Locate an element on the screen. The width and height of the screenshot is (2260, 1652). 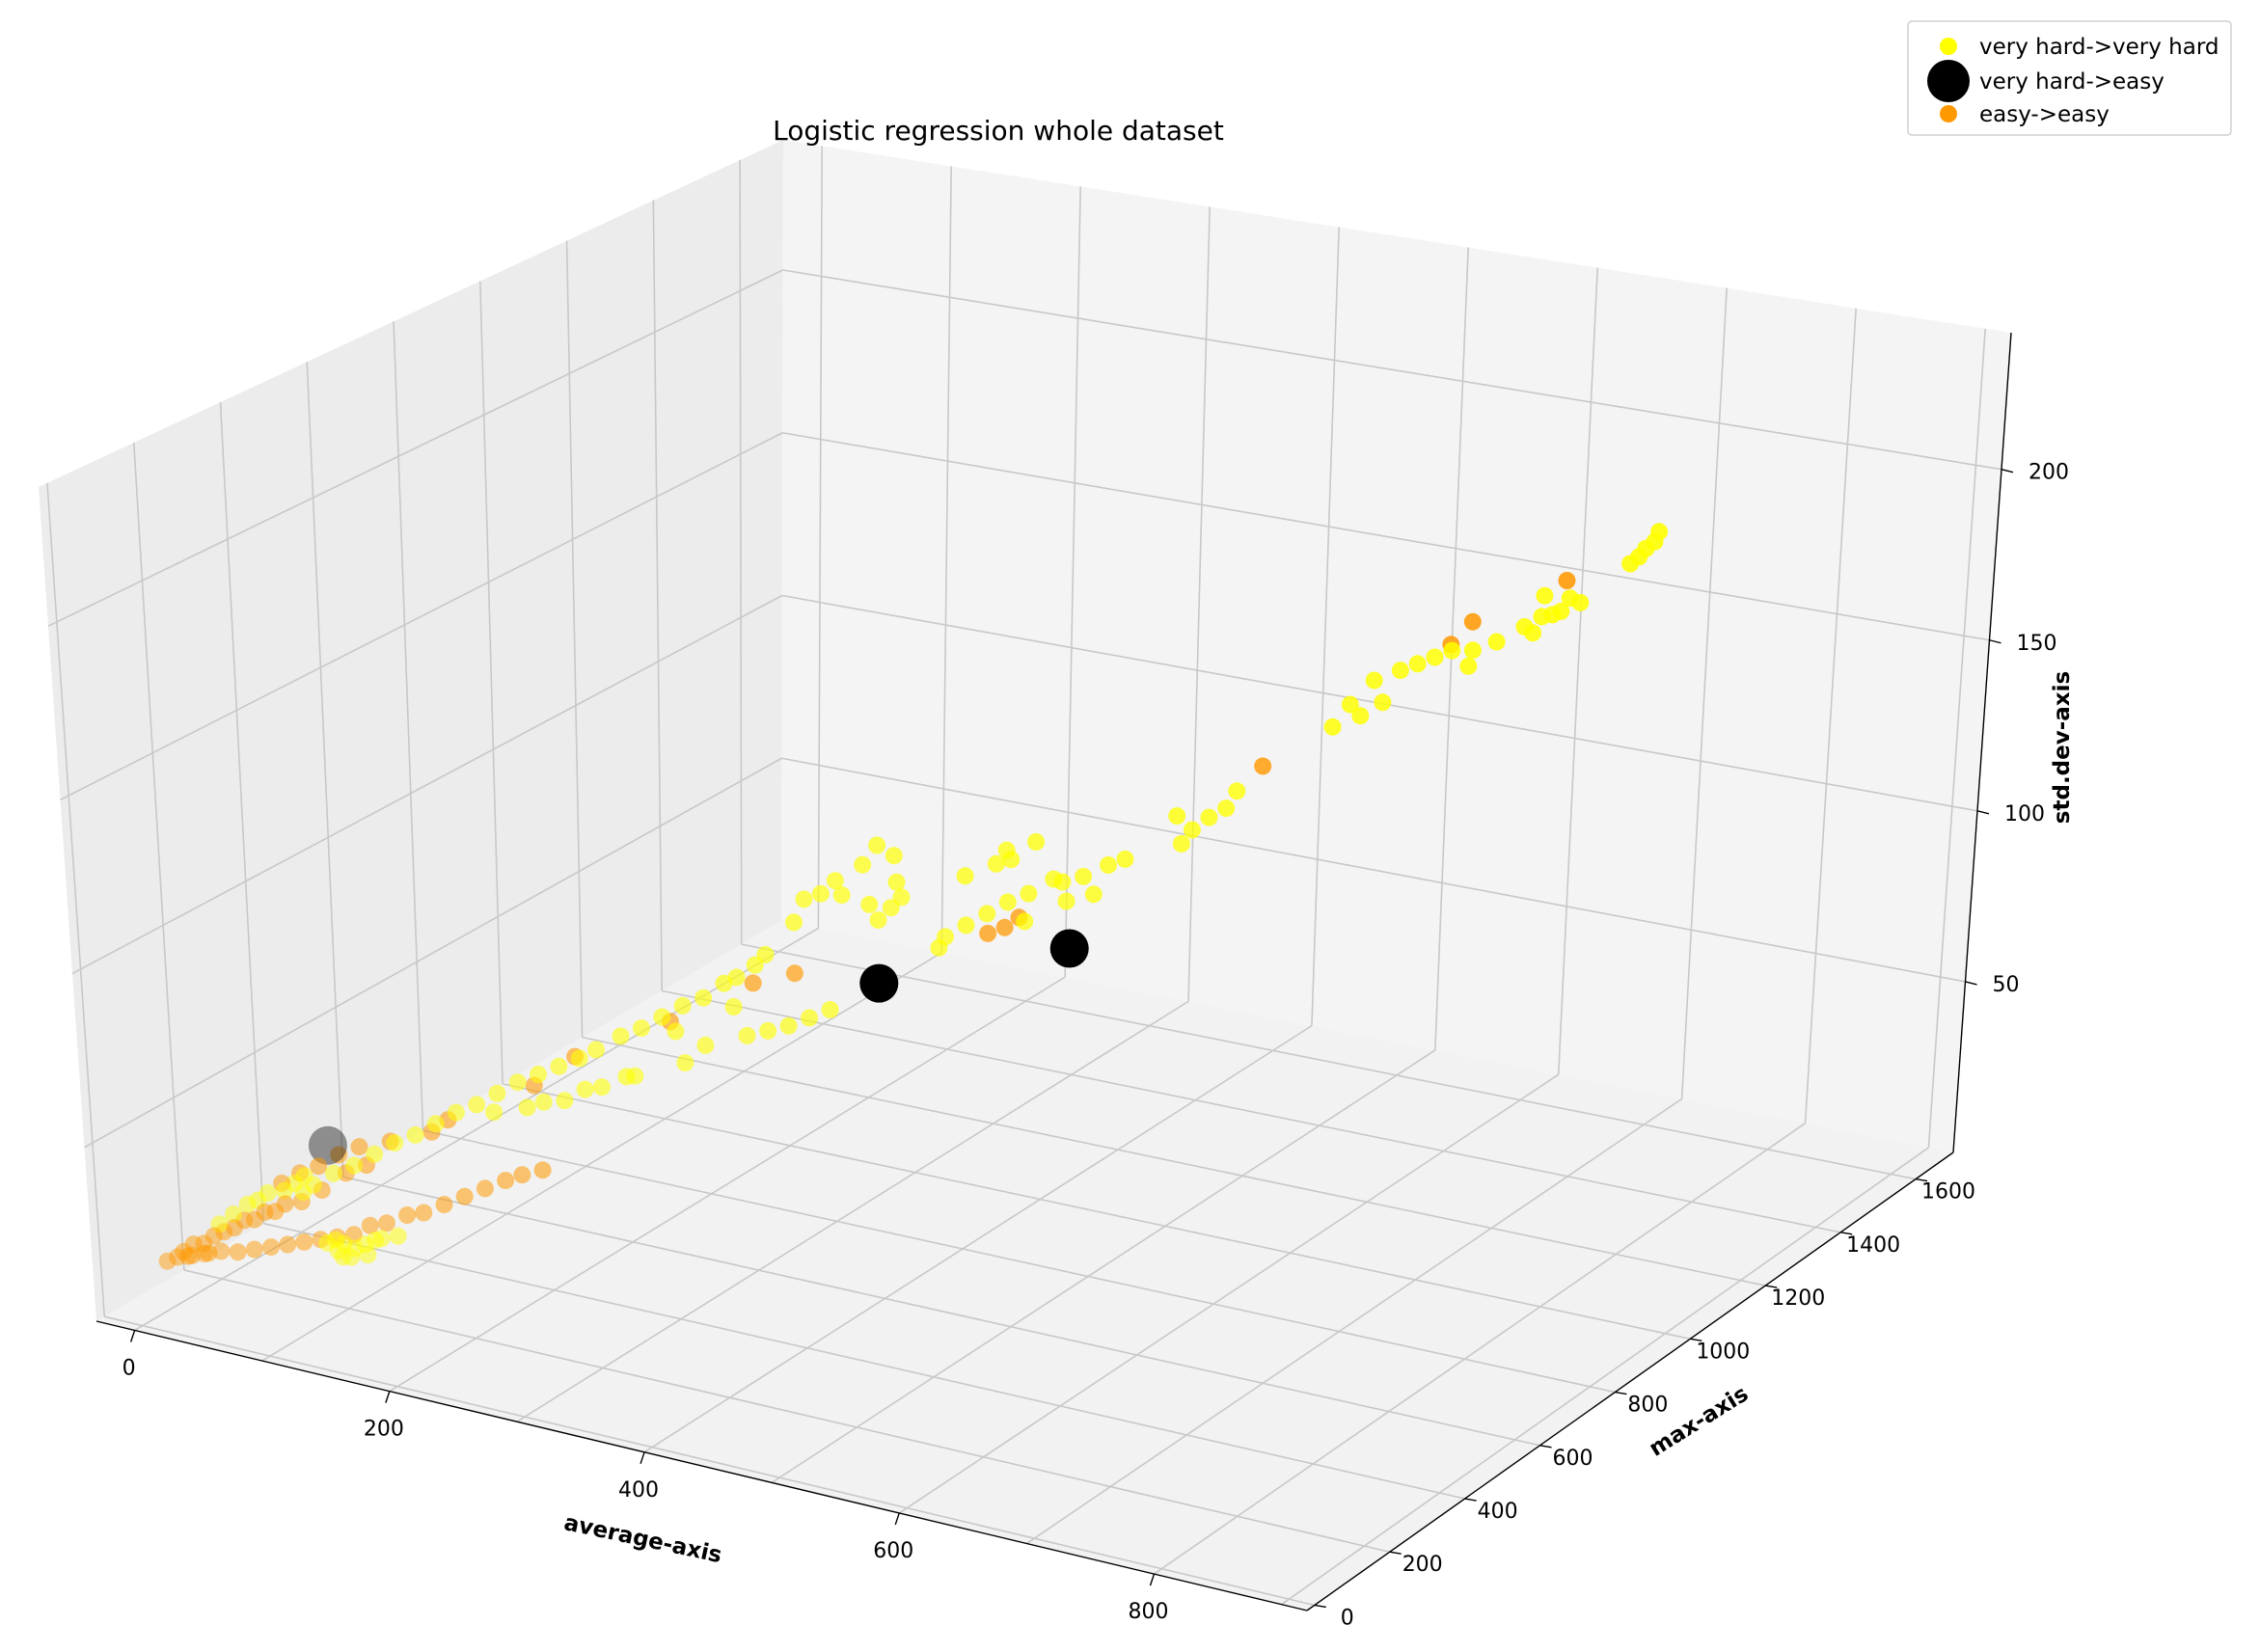
y-axis-line is located at coordinates (1630, 1381).